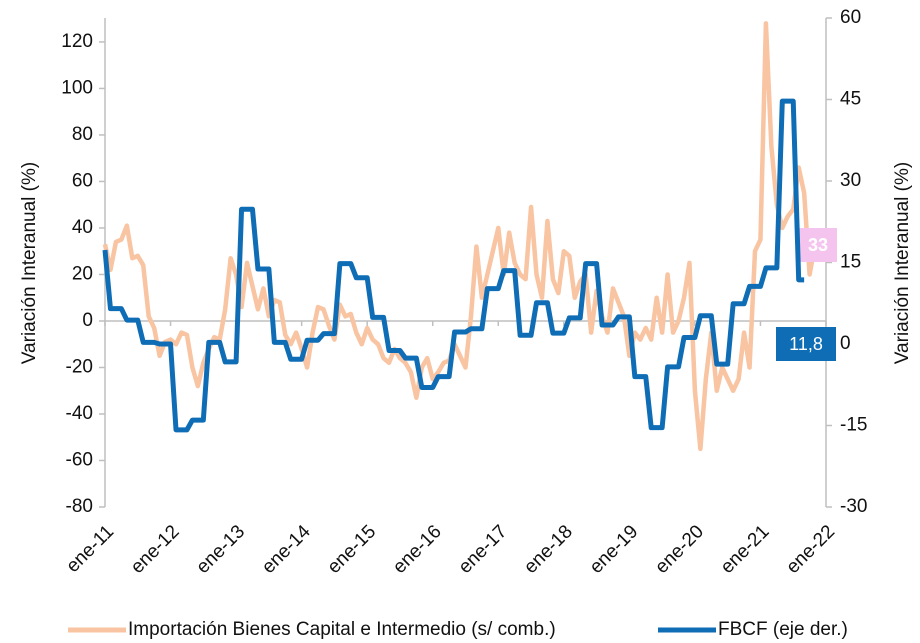 This screenshot has width=920, height=643. I want to click on y-tick-label: 20, so click(82, 273).